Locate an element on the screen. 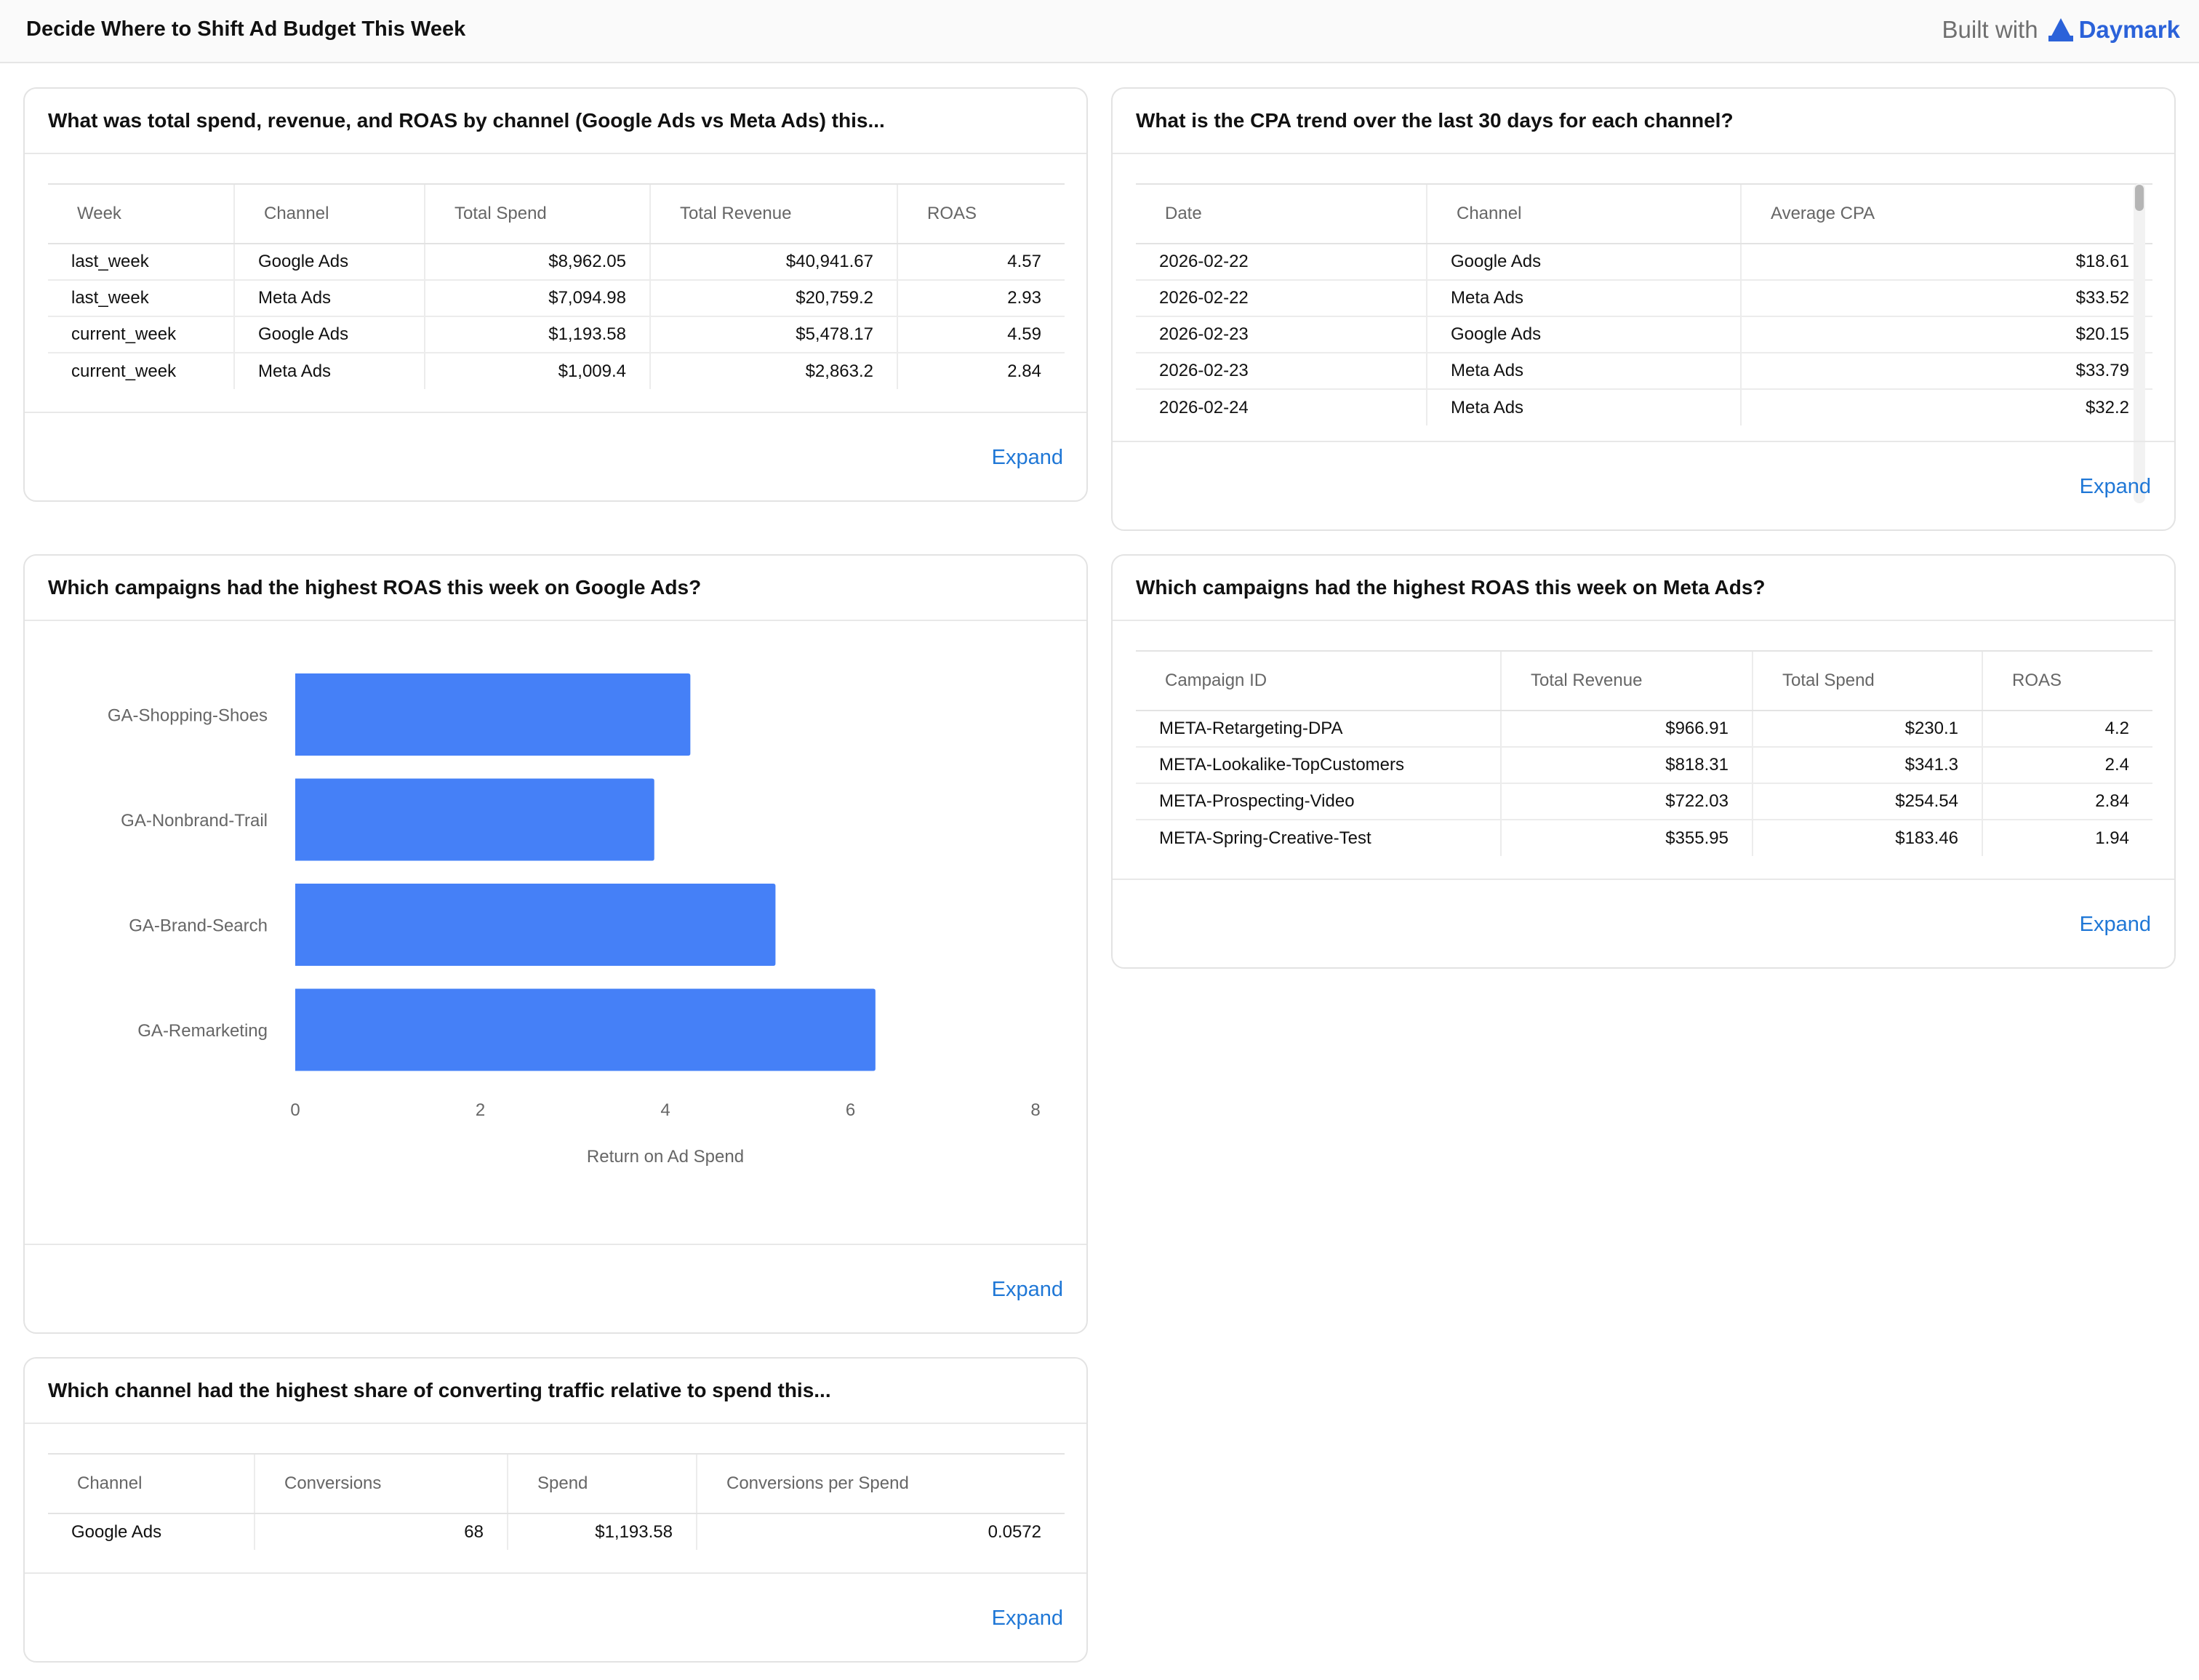 The width and height of the screenshot is (2199, 1680). table-cell: $32.2 is located at coordinates (1946, 407).